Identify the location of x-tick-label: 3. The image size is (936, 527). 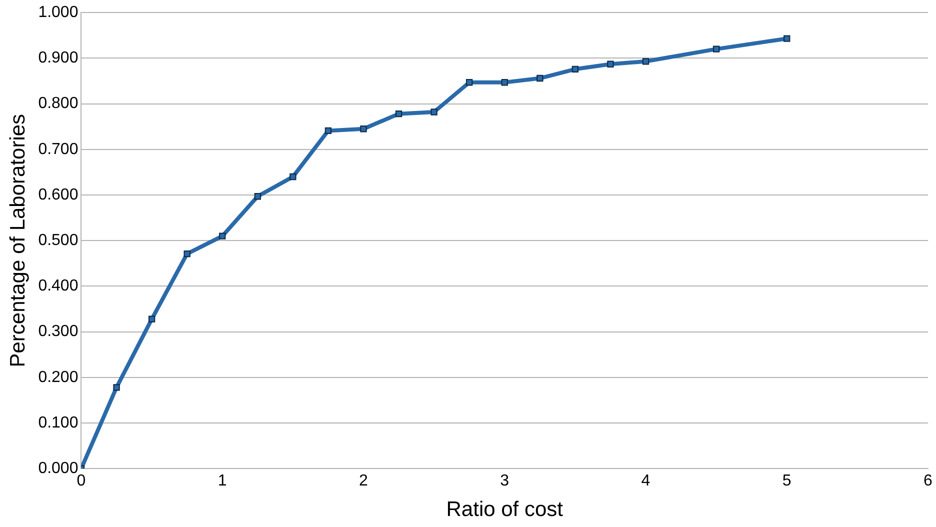
(505, 481).